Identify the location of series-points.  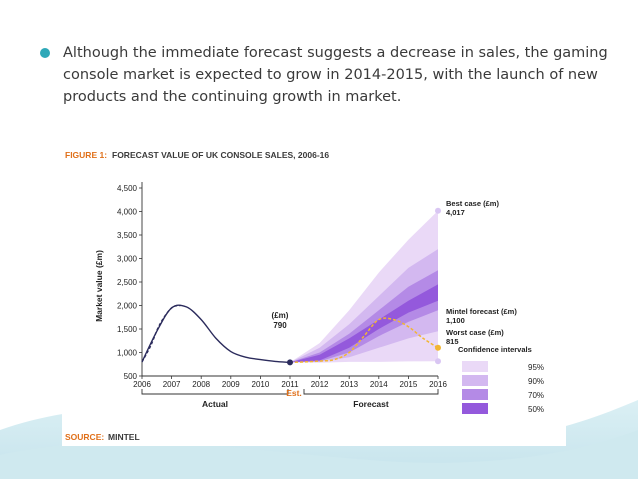
(364, 286).